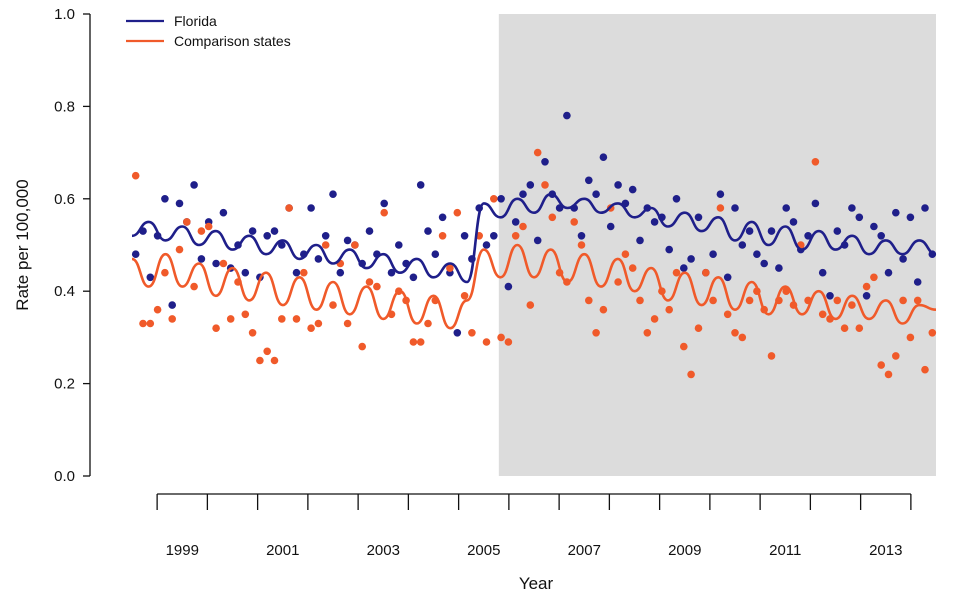 This screenshot has height=609, width=956. I want to click on x-tick-label: 1999, so click(182, 550).